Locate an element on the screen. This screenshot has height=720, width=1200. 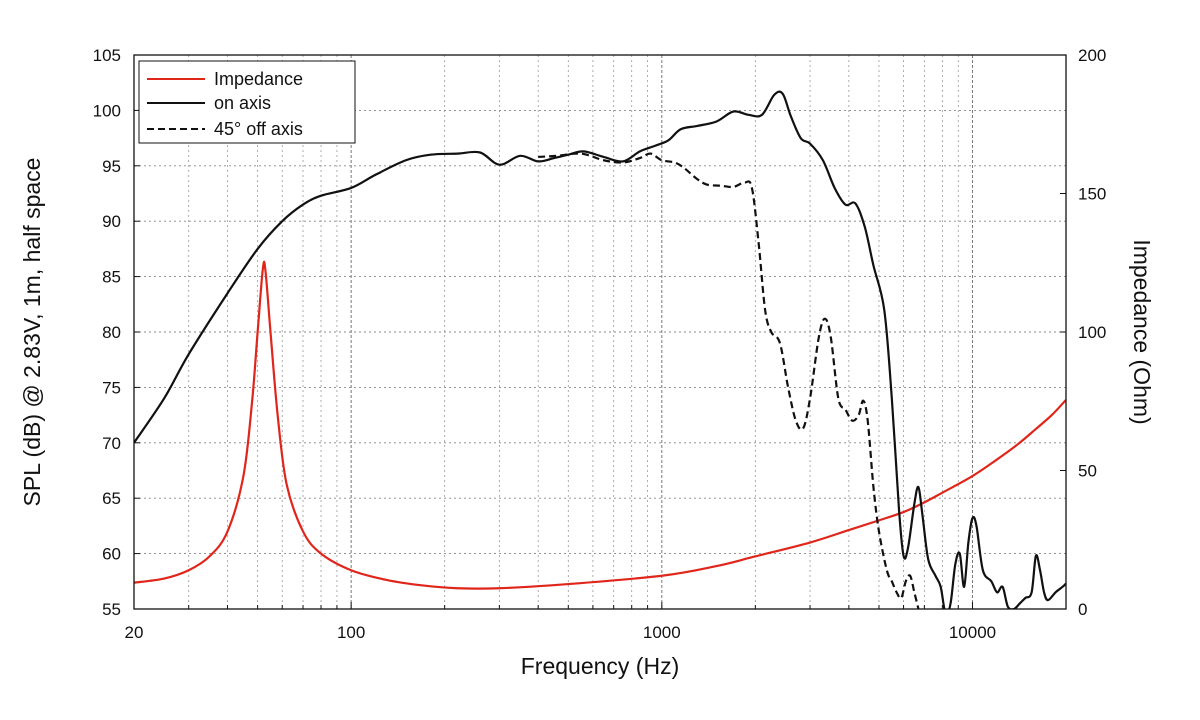
right-y-axis-title: Impedance (Ohm) is located at coordinates (1142, 331).